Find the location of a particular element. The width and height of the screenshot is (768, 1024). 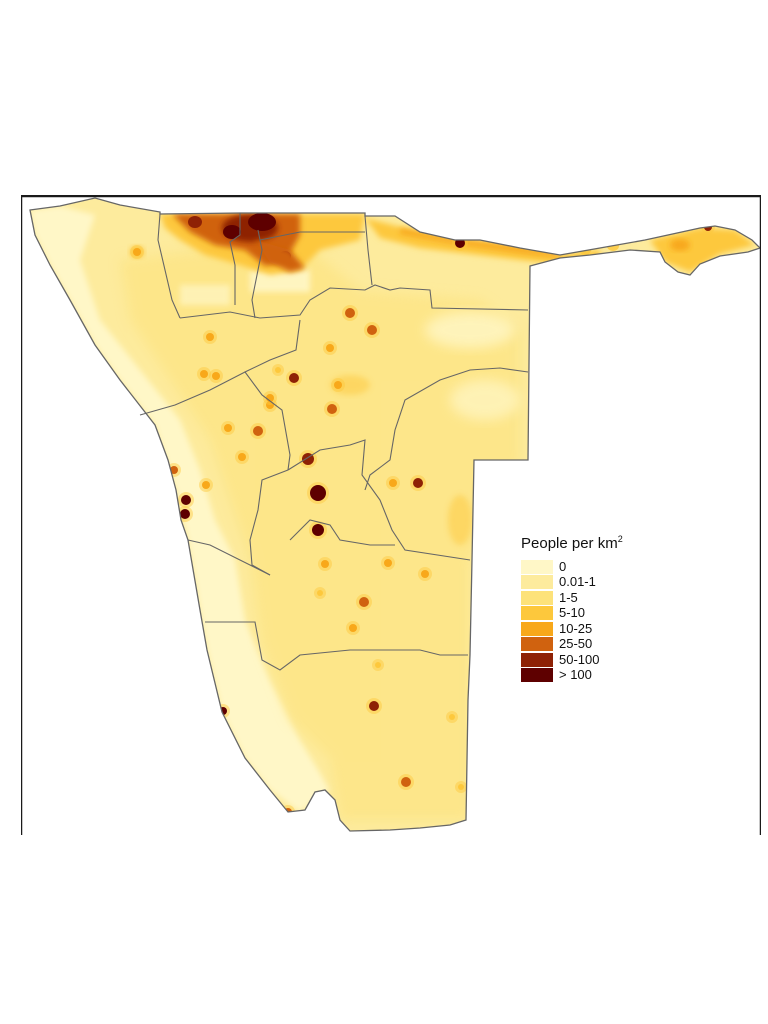

legend-label: 0 is located at coordinates (563, 566).